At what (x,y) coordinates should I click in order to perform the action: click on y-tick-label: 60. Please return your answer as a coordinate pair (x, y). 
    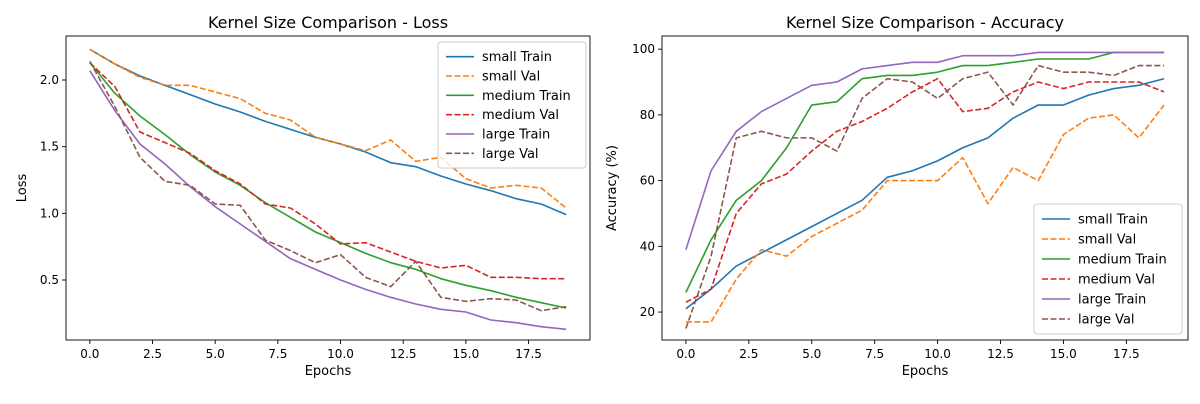
    Looking at the image, I should click on (647, 181).